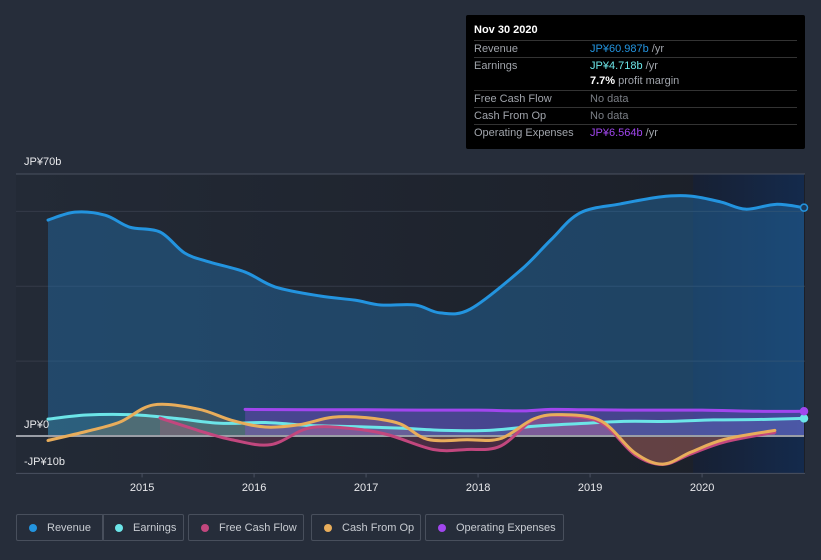 The height and width of the screenshot is (560, 821). Describe the element at coordinates (142, 488) in the screenshot. I see `x-tick-label: 2015` at that location.